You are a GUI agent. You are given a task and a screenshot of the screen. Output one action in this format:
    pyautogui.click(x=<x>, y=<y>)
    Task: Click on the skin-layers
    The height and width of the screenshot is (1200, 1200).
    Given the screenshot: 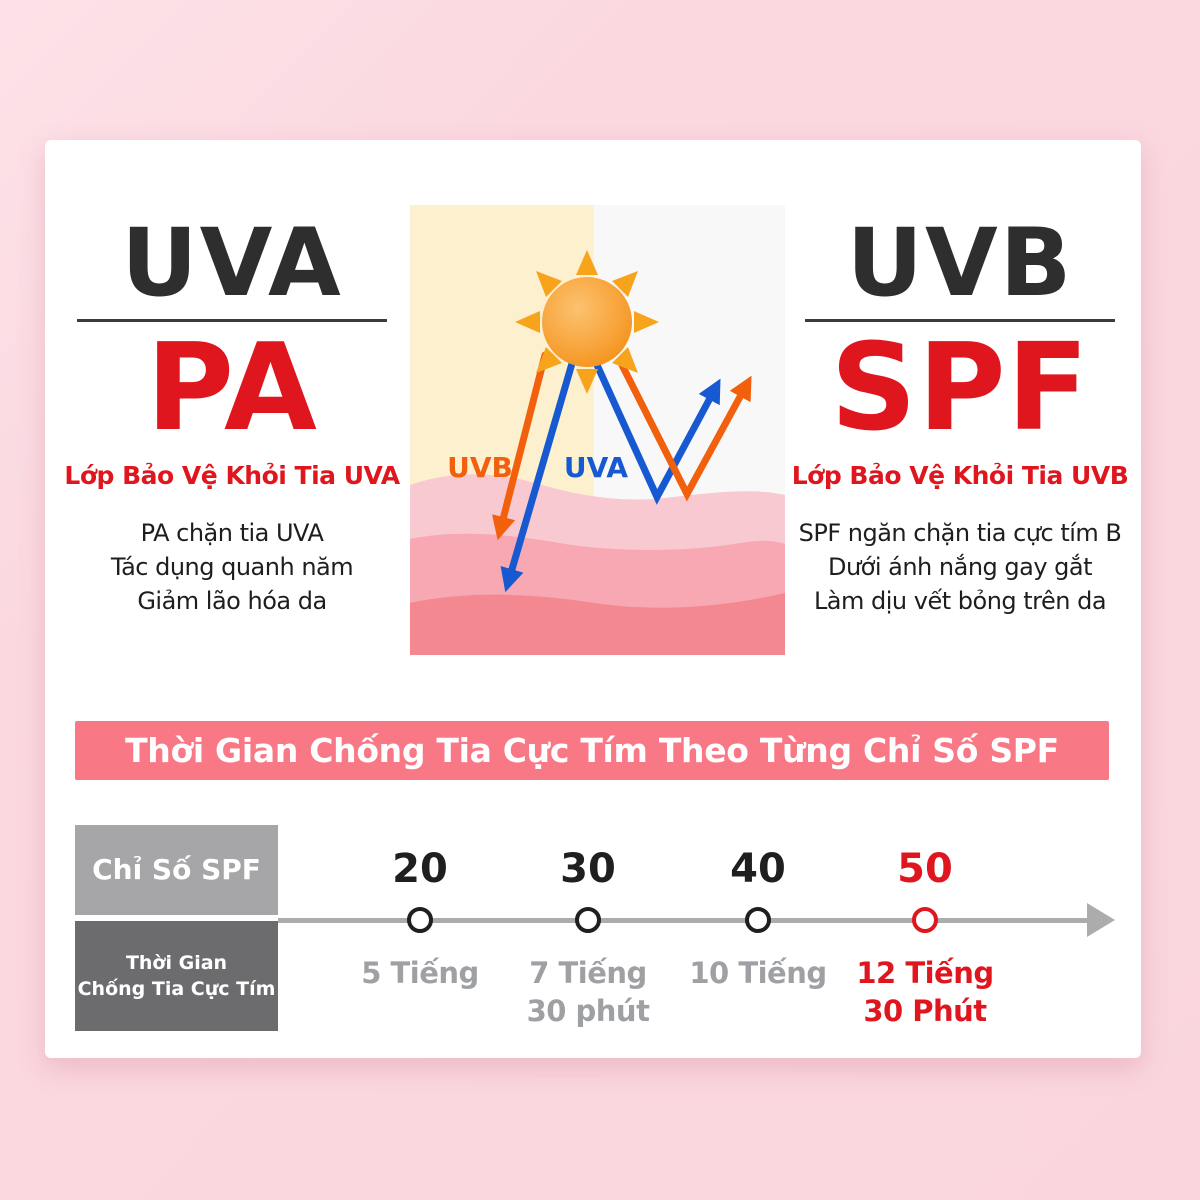 What is the action you would take?
    pyautogui.click(x=597, y=564)
    